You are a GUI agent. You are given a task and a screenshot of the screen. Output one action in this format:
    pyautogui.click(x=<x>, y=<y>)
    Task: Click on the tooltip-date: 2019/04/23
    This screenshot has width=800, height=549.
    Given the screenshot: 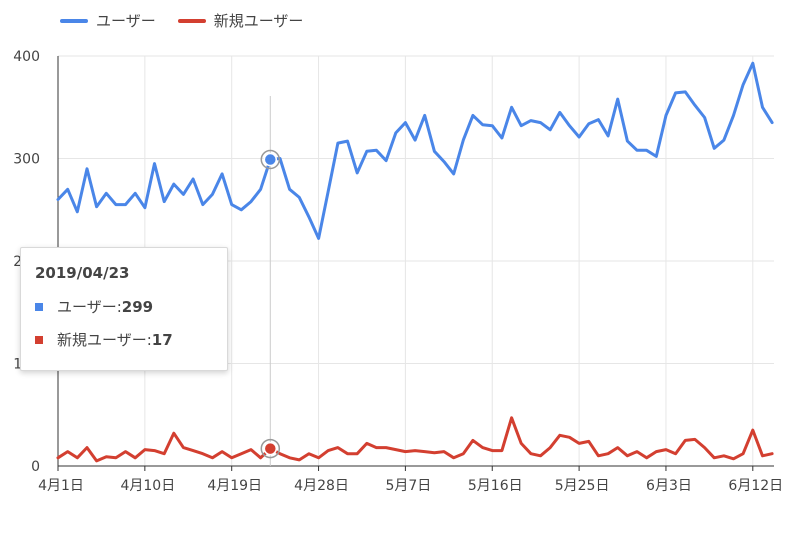 What is the action you would take?
    pyautogui.click(x=82, y=273)
    